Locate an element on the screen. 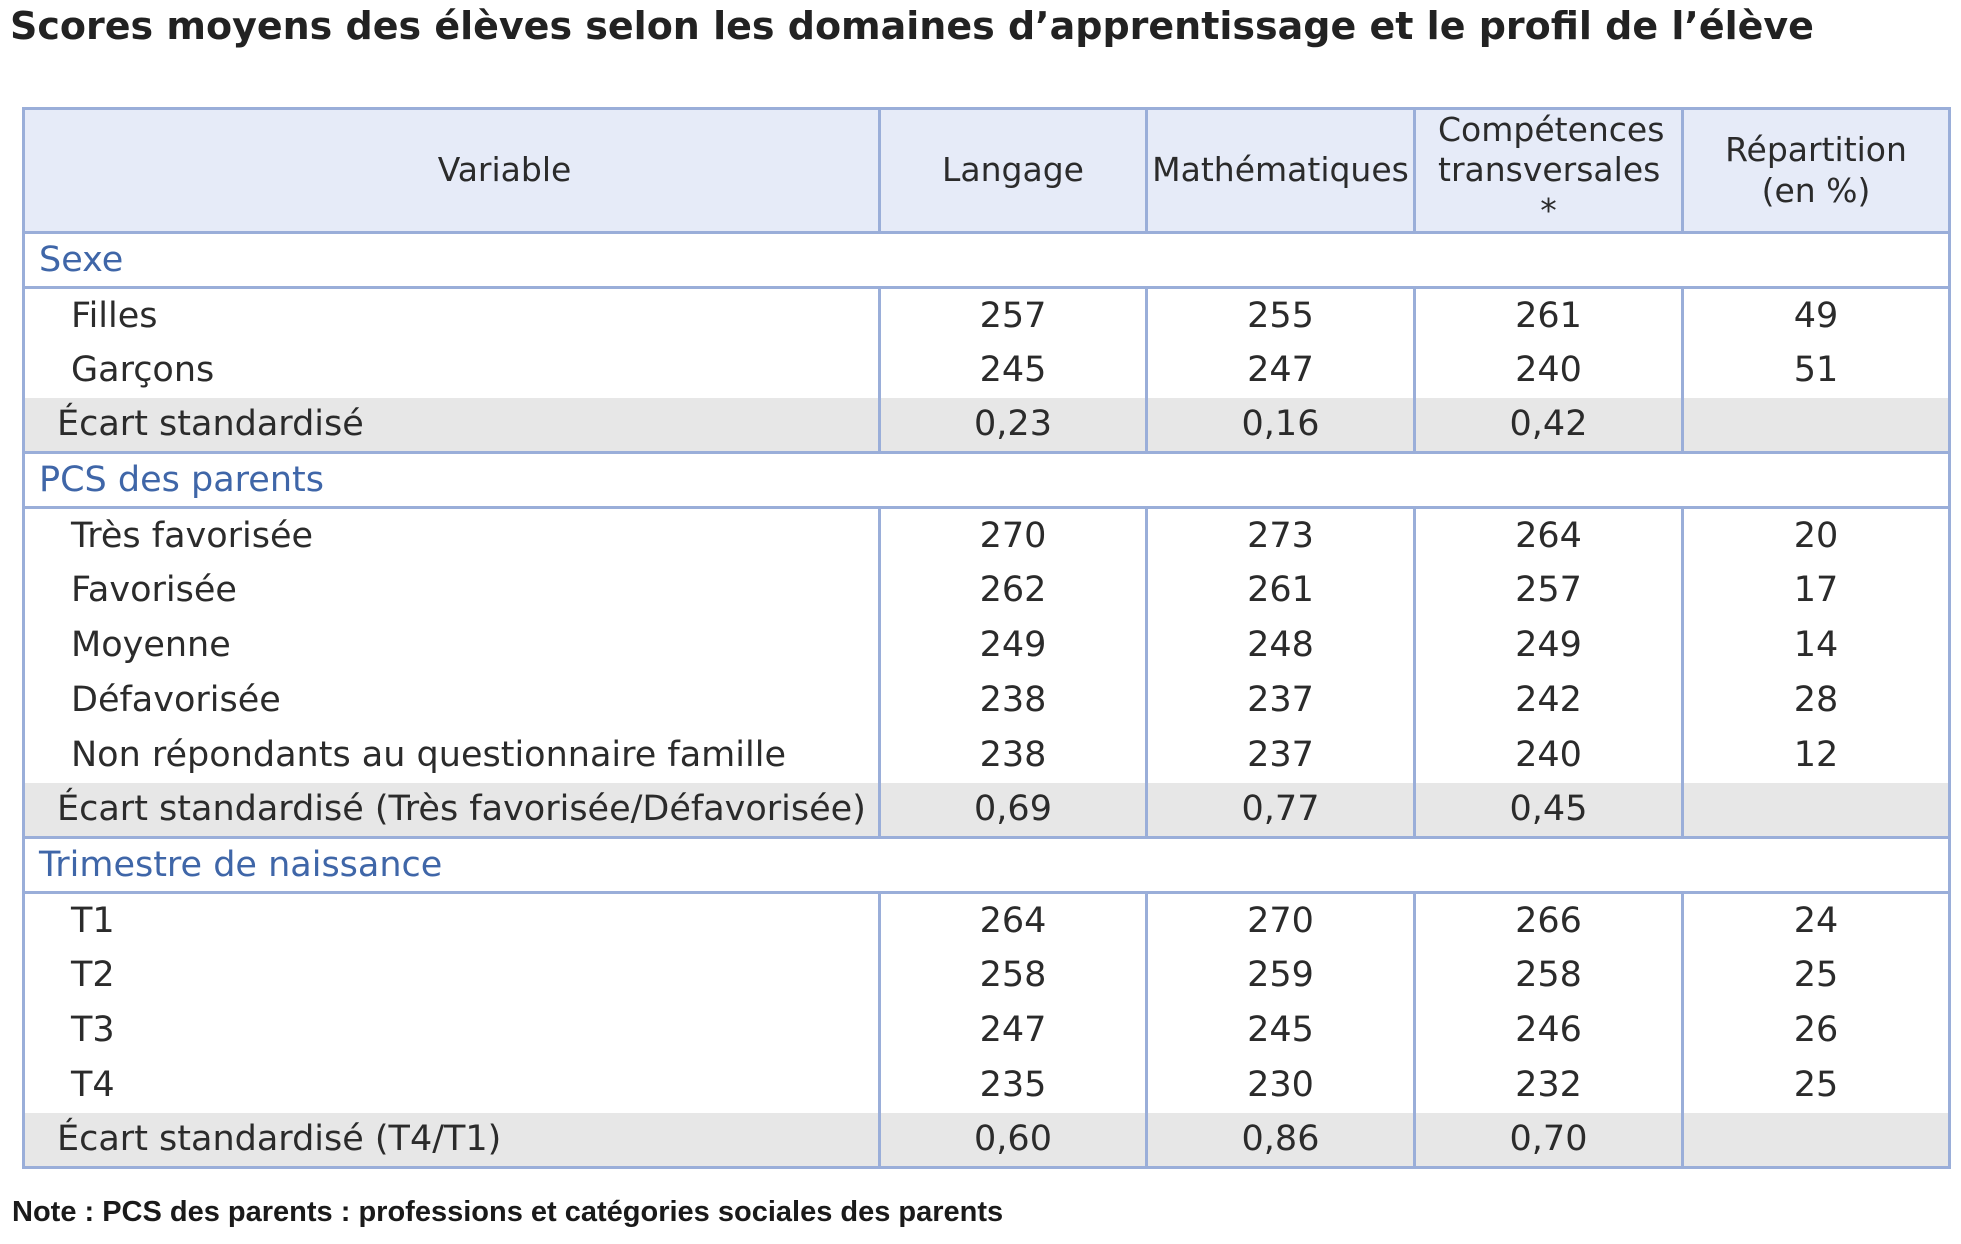  ecart-cell-mathematiques: 0,86 is located at coordinates (1280, 1140).